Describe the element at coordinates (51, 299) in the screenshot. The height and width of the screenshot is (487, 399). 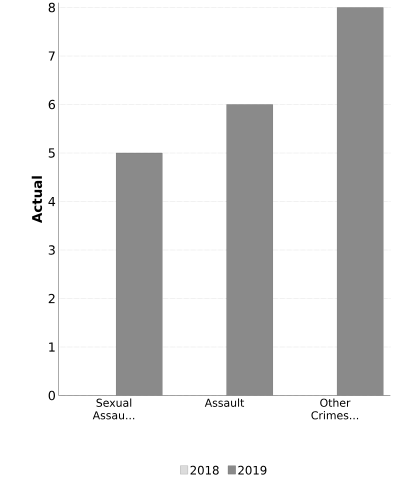
I see `y-tick-label: 2` at that location.